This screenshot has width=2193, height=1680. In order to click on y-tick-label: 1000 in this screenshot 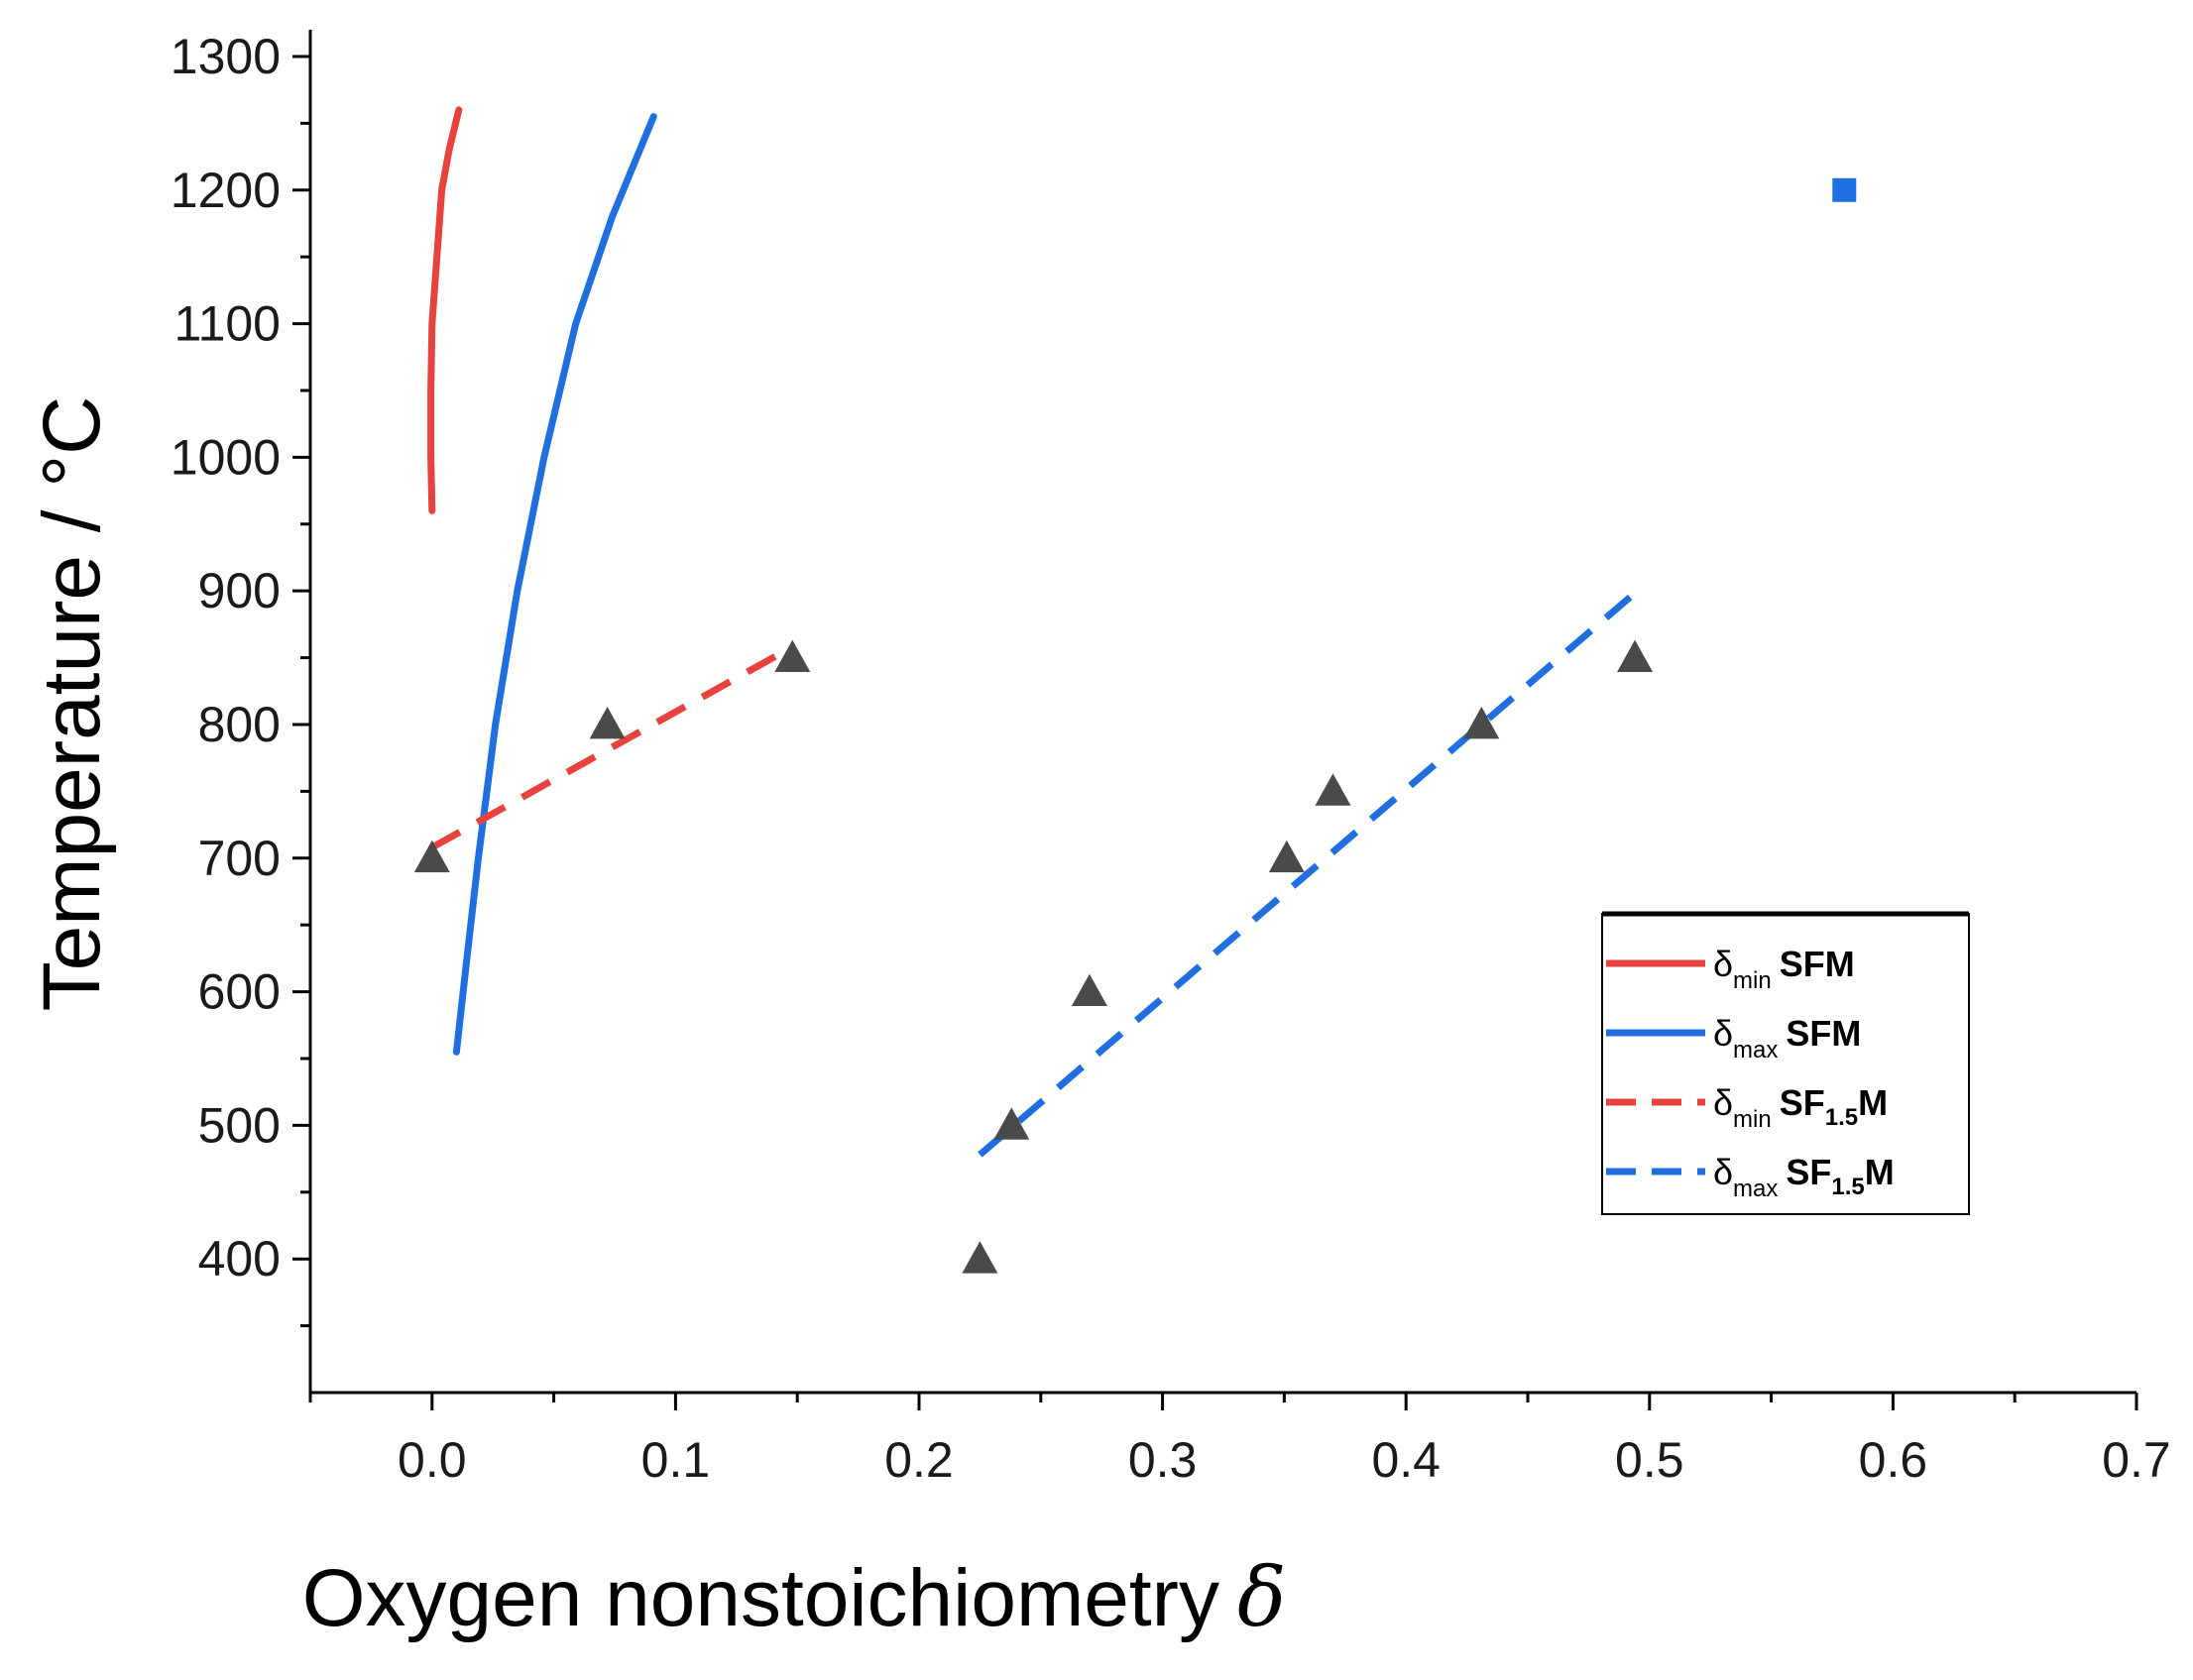, I will do `click(226, 457)`.